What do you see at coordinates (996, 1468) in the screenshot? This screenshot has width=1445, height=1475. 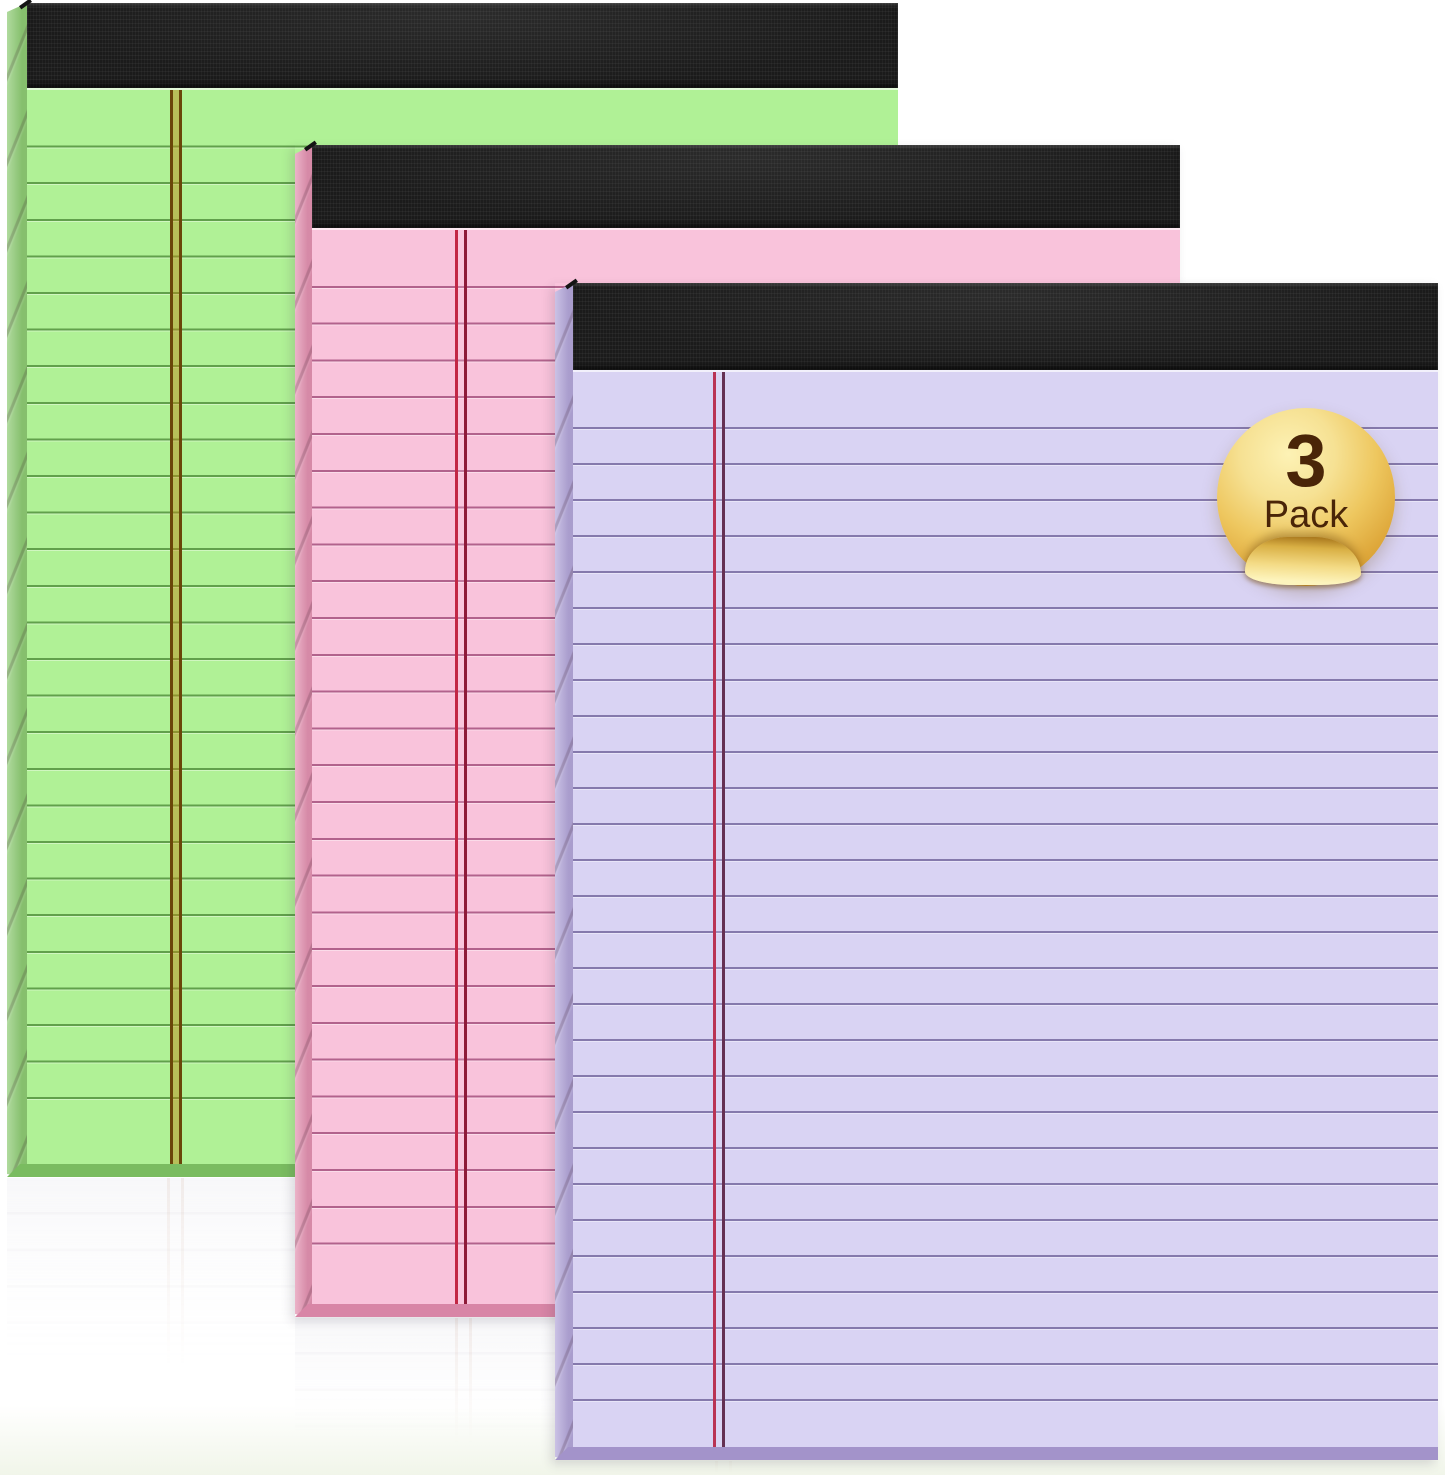 I see `reflection-purple` at bounding box center [996, 1468].